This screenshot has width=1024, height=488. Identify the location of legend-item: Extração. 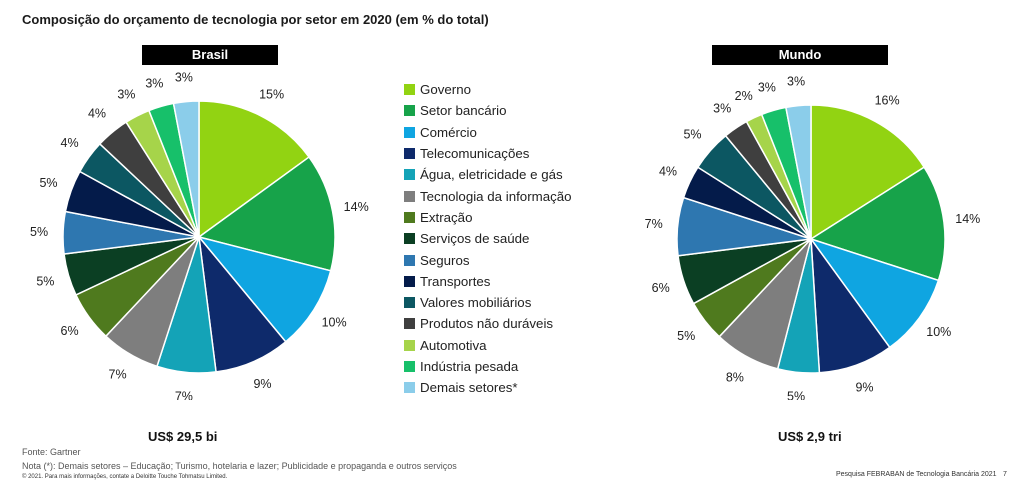
(488, 217).